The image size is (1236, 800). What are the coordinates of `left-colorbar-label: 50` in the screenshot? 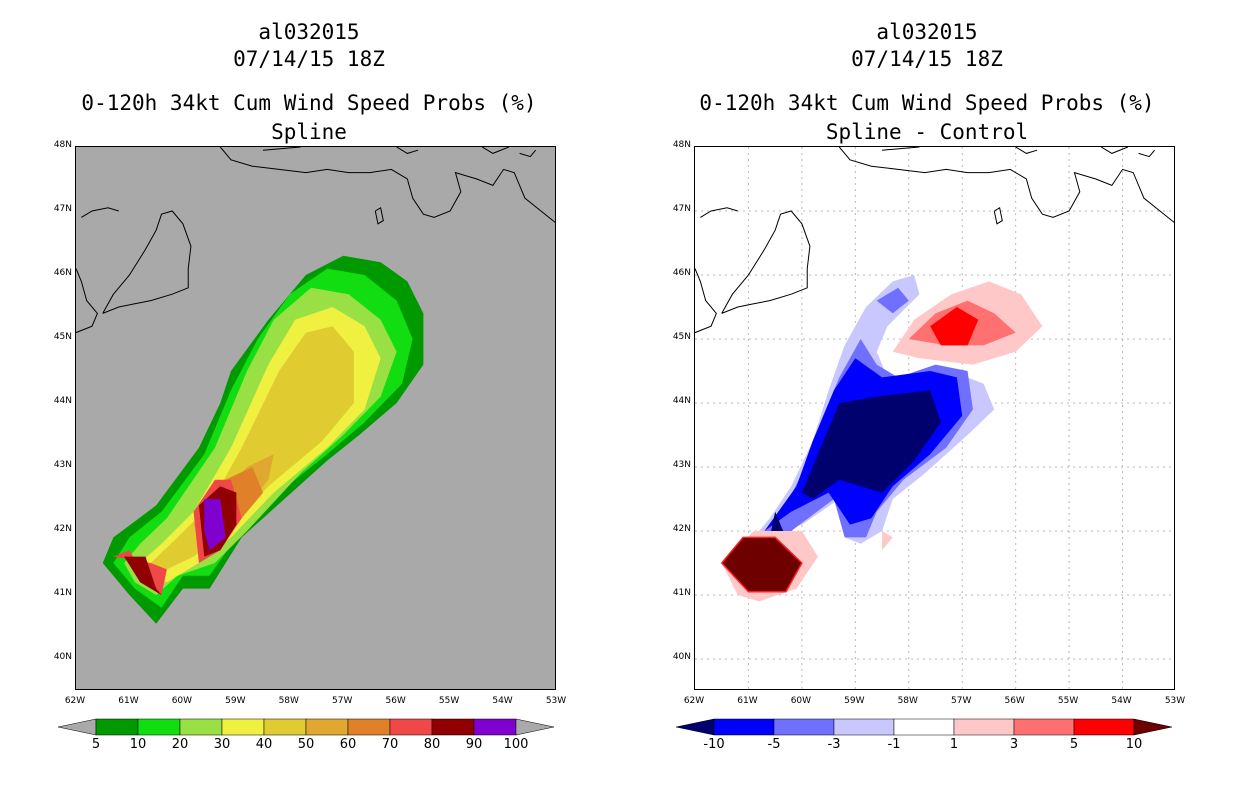 It's located at (306, 744).